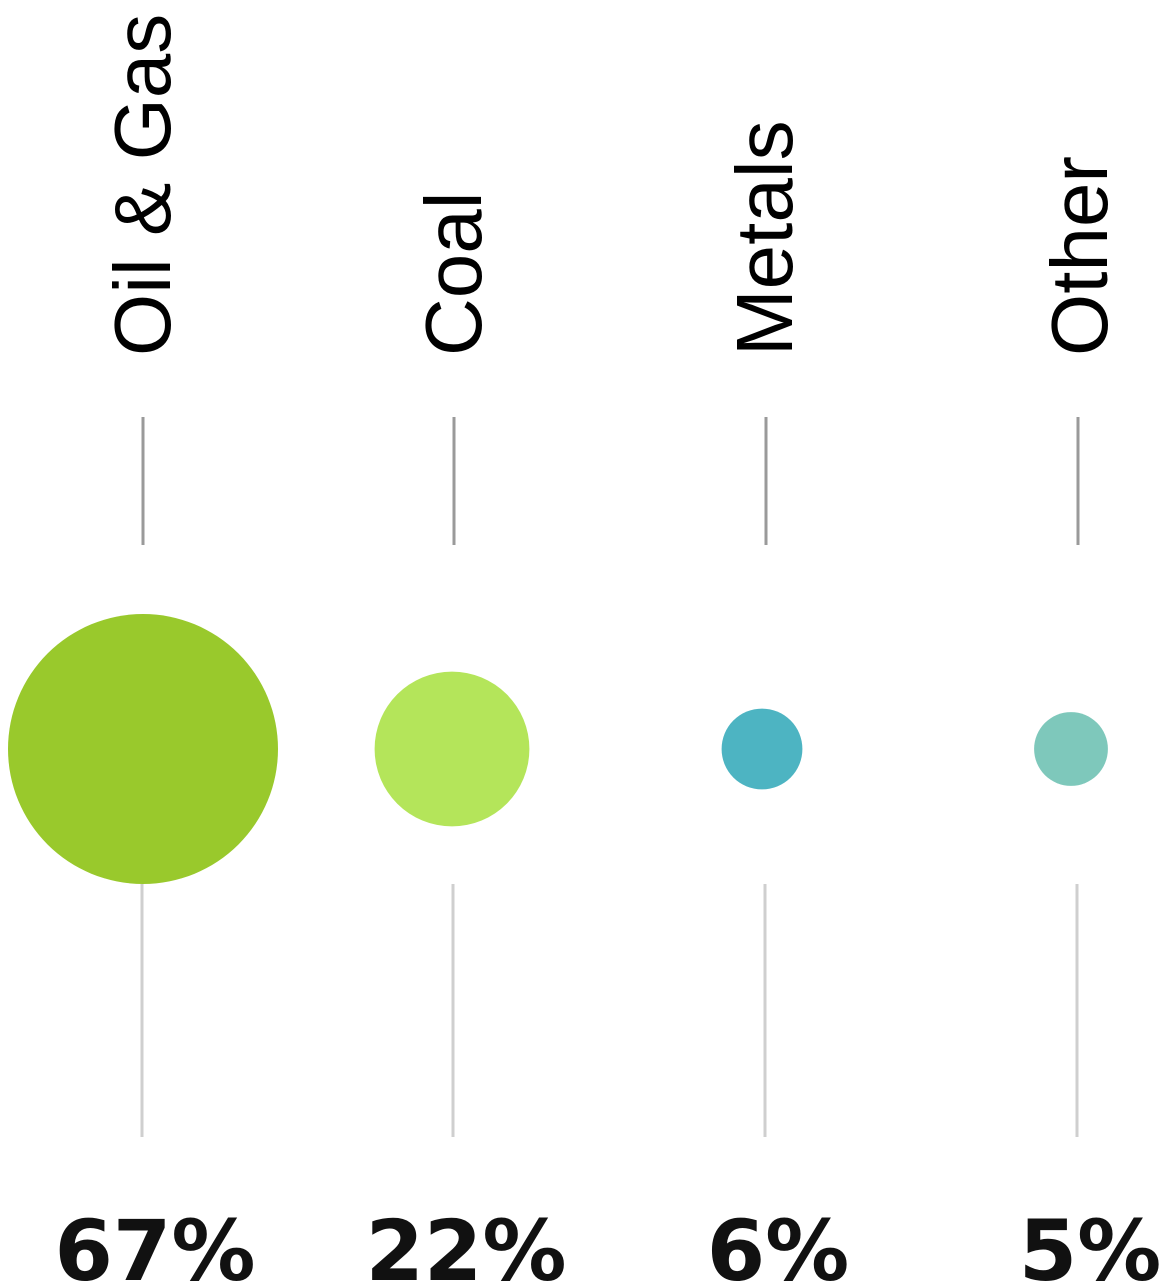 This screenshot has height=1283, width=1164. Describe the element at coordinates (778, 1242) in the screenshot. I see `value-label-metals: 6%` at that location.